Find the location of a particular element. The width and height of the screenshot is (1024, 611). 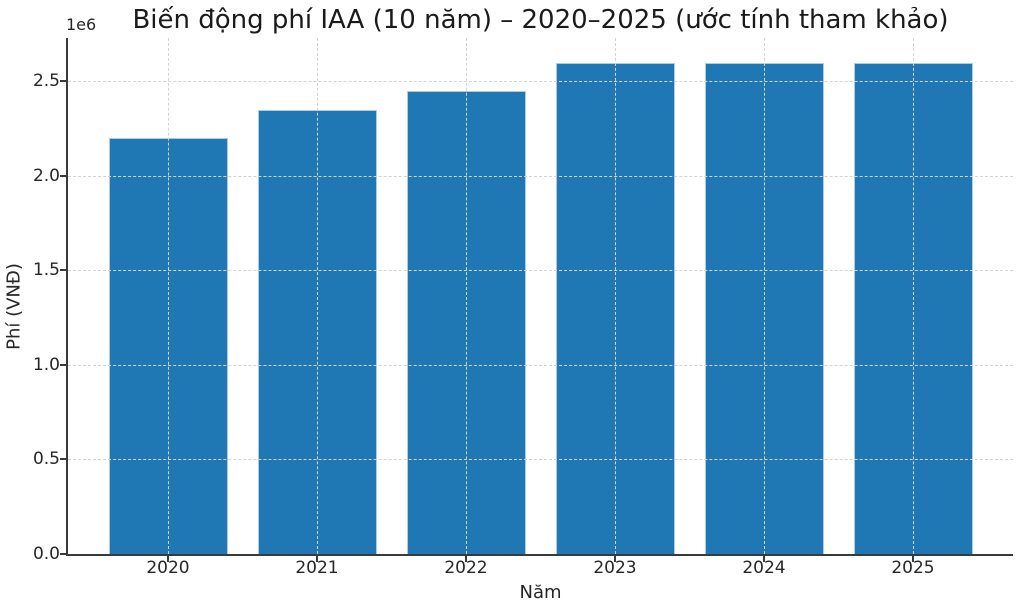

x-tick-label: 2020 is located at coordinates (168, 568).